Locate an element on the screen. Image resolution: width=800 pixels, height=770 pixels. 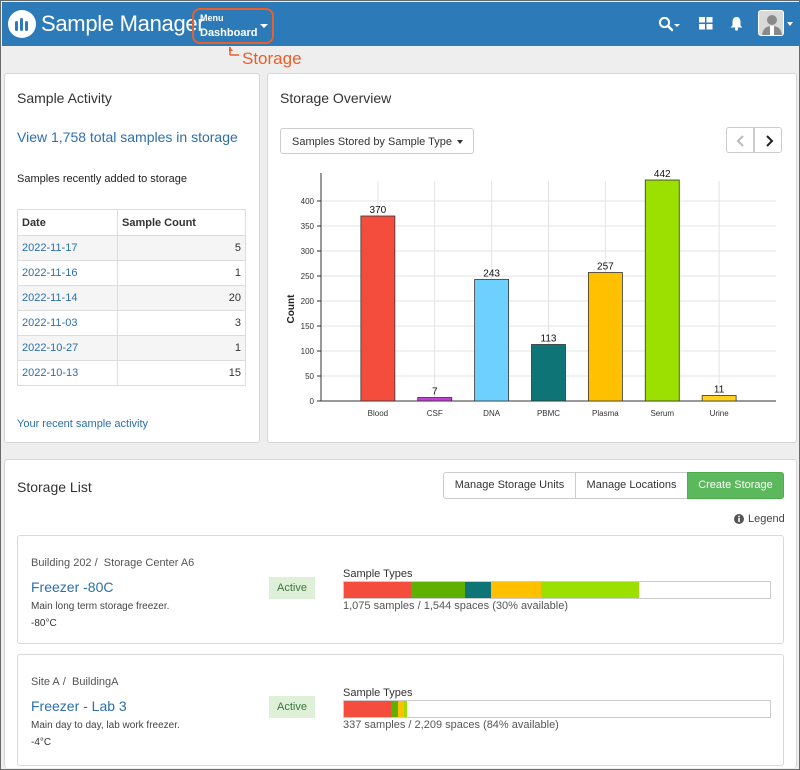
bar-blood is located at coordinates (378, 308).